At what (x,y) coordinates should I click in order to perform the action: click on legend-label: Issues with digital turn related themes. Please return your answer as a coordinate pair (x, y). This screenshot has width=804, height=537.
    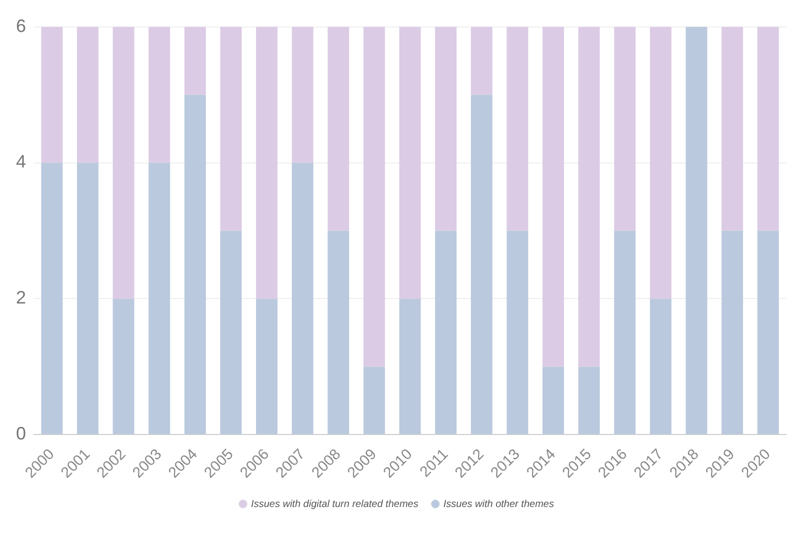
    Looking at the image, I should click on (334, 504).